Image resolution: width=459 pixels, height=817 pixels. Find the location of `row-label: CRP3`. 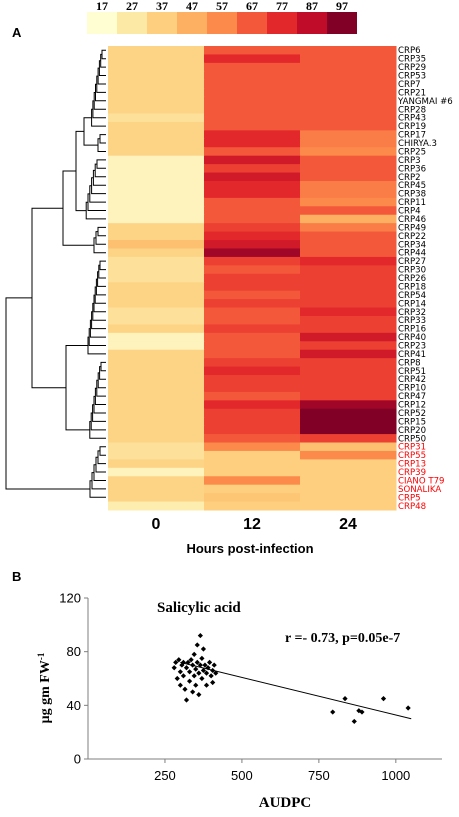

row-label: CRP3 is located at coordinates (409, 161).